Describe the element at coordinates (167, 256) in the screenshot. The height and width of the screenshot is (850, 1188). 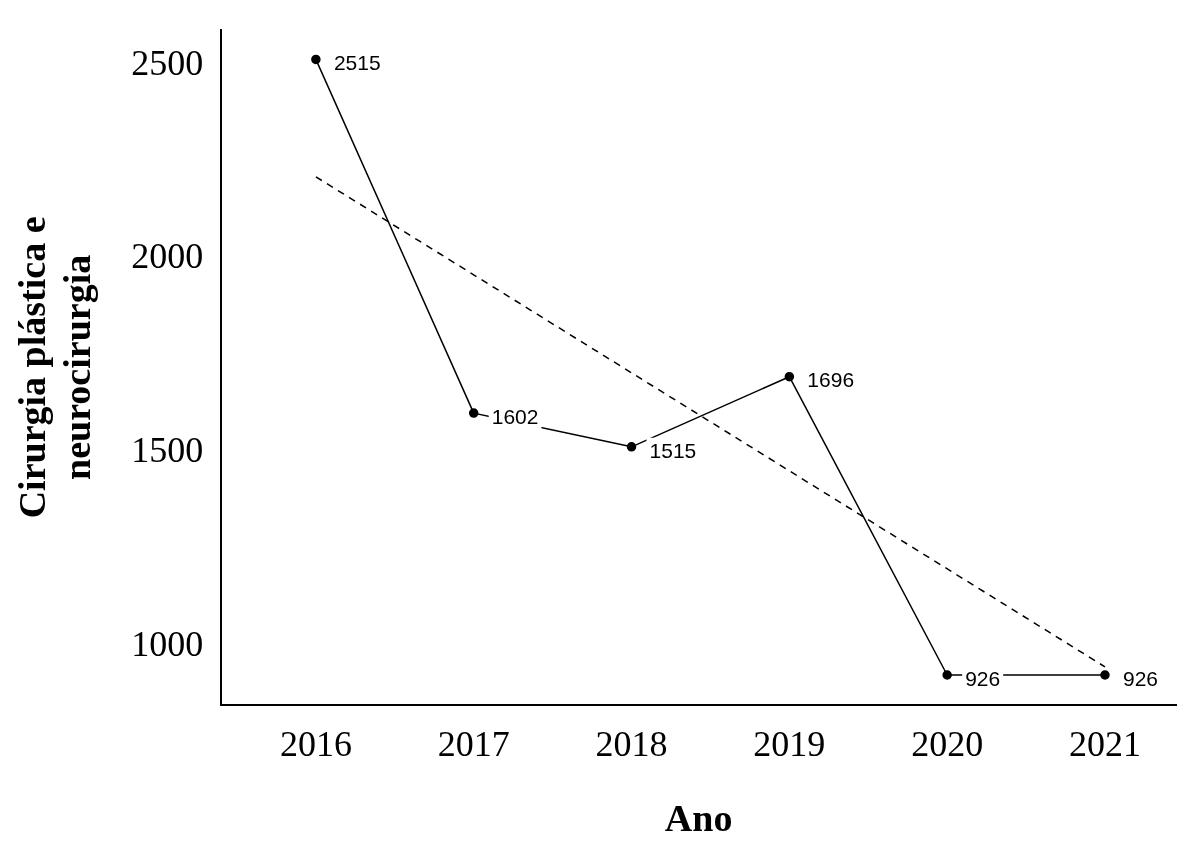
I see `y-tick-label: 2000` at that location.